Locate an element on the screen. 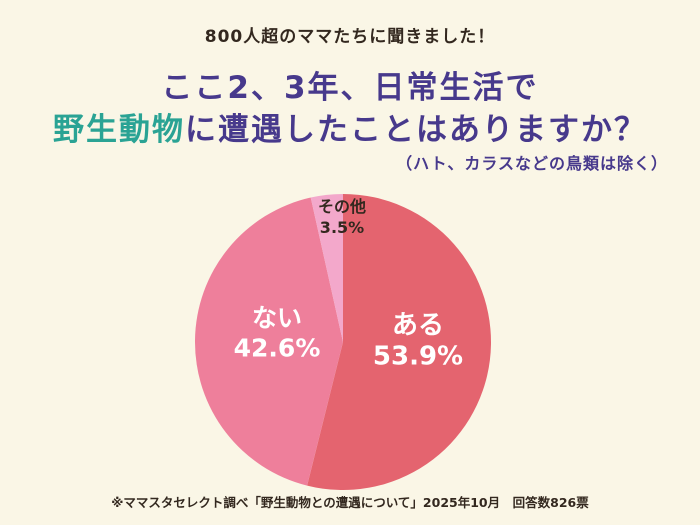  kicker-text: 800人超のママたちに聞きました！ is located at coordinates (350, 37).